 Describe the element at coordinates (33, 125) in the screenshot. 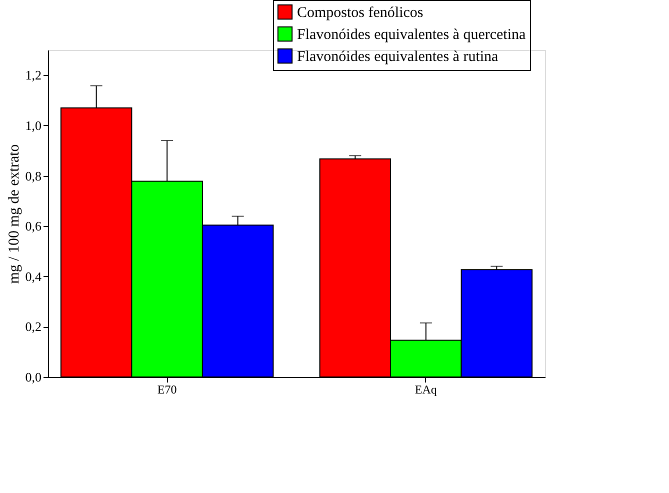

I see `y-tick-label: 1,0` at that location.